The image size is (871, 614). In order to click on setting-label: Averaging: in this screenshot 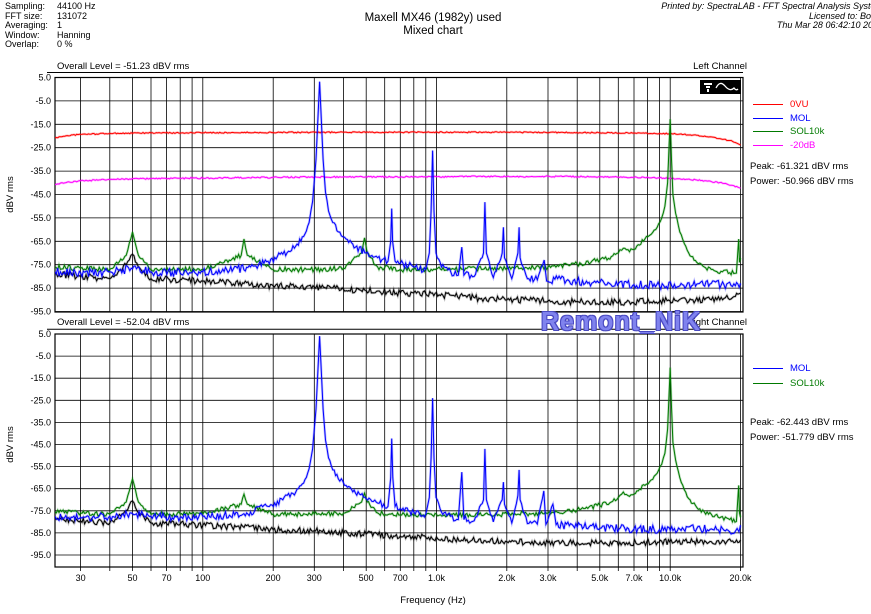, I will do `click(26, 25)`.